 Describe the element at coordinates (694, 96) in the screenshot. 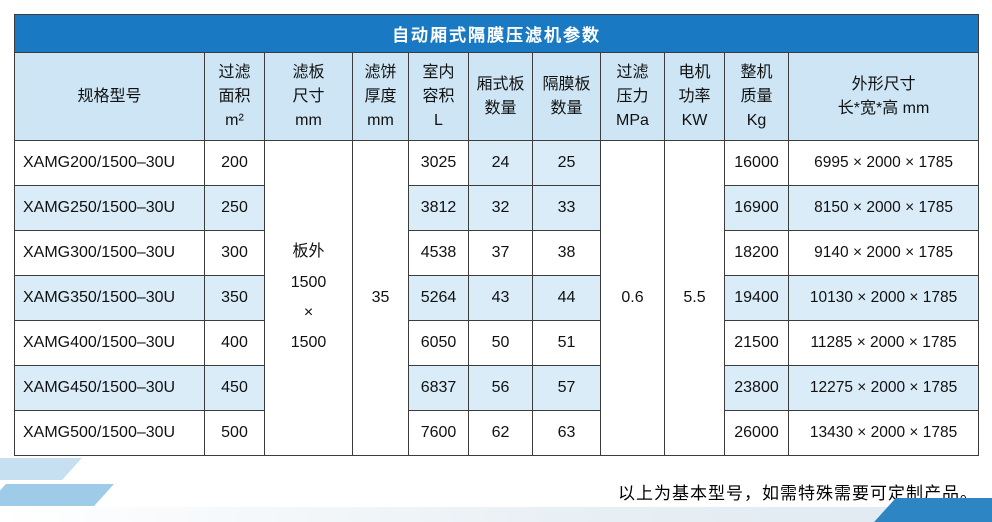

I see `column-header-motor-power: 电机 功率 KW` at that location.